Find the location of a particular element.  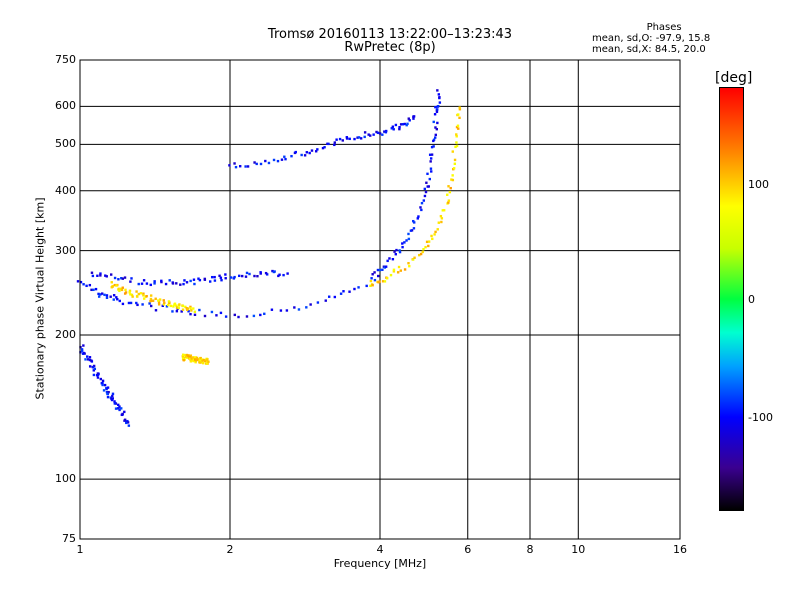

chart-subtitle: RwPretec (8p) is located at coordinates (390, 47).